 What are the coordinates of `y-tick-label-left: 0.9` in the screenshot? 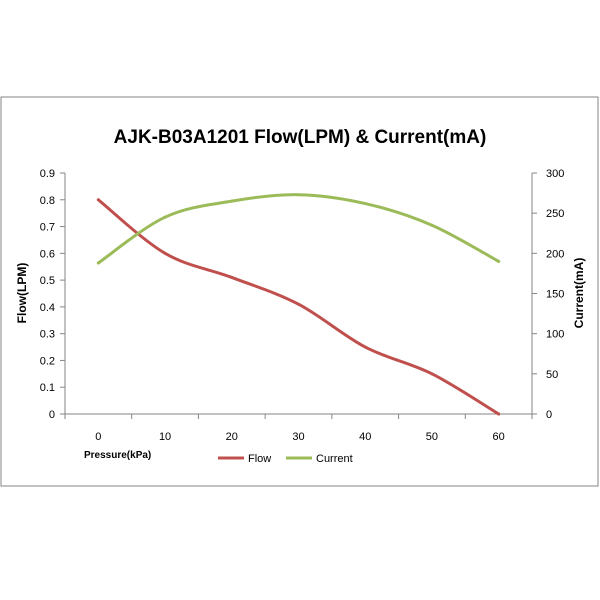 It's located at (47, 174).